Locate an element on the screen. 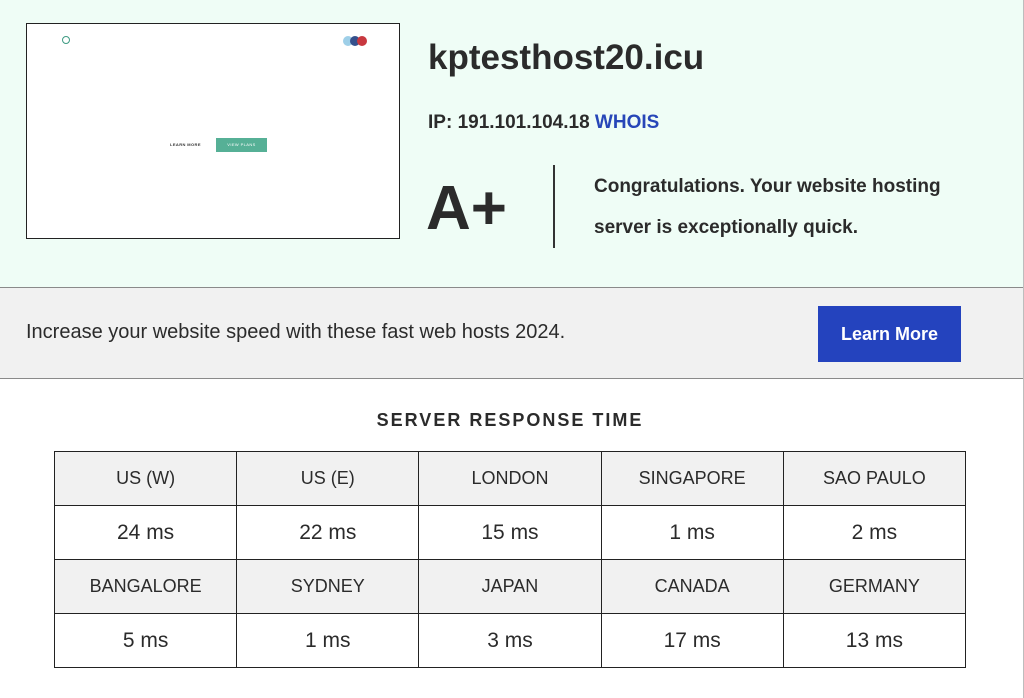 The height and width of the screenshot is (698, 1024). location-name: SAO PAULO is located at coordinates (874, 478).